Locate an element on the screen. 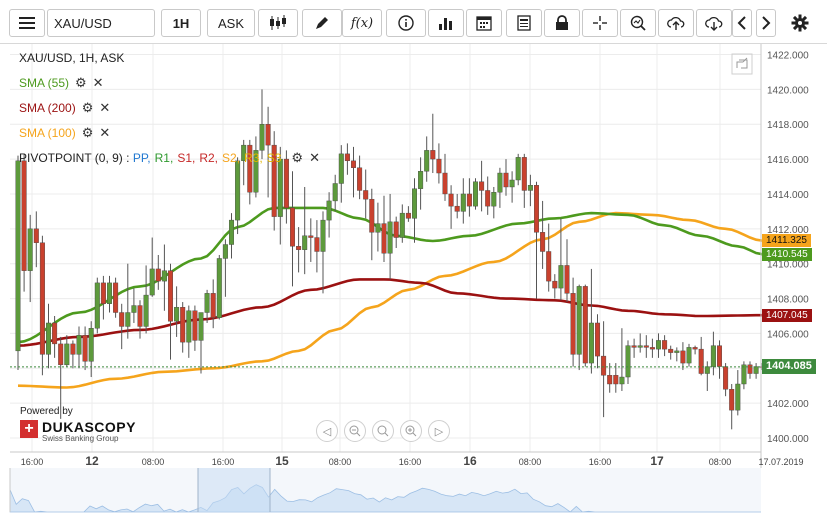 This screenshot has width=827, height=516. zoom-button is located at coordinates (638, 23).